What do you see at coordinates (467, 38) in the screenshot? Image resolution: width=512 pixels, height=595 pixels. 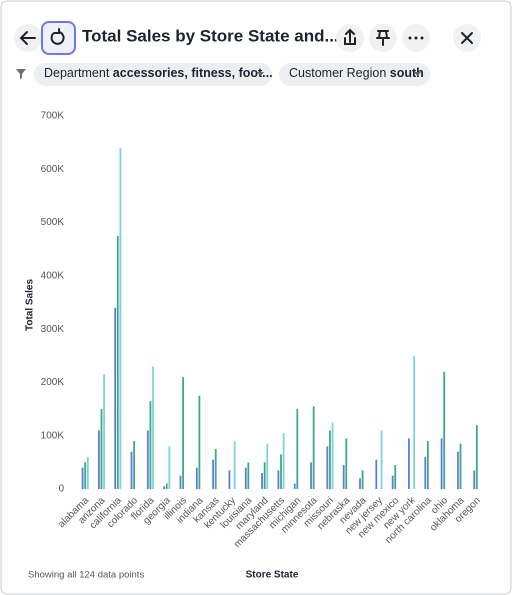 I see `close-button` at bounding box center [467, 38].